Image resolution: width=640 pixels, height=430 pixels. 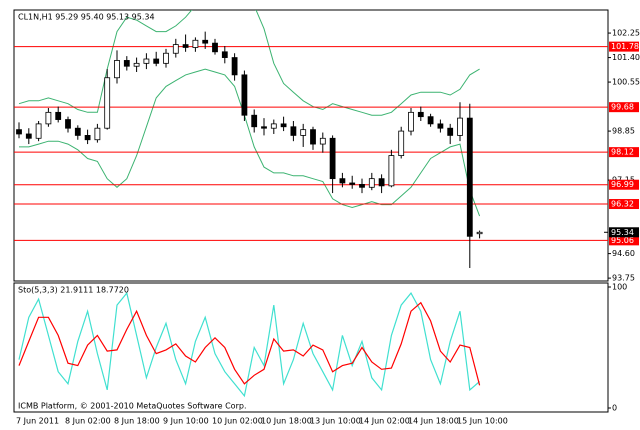 What do you see at coordinates (626, 82) in the screenshot?
I see `y-tick-label: 100.55` at bounding box center [626, 82].